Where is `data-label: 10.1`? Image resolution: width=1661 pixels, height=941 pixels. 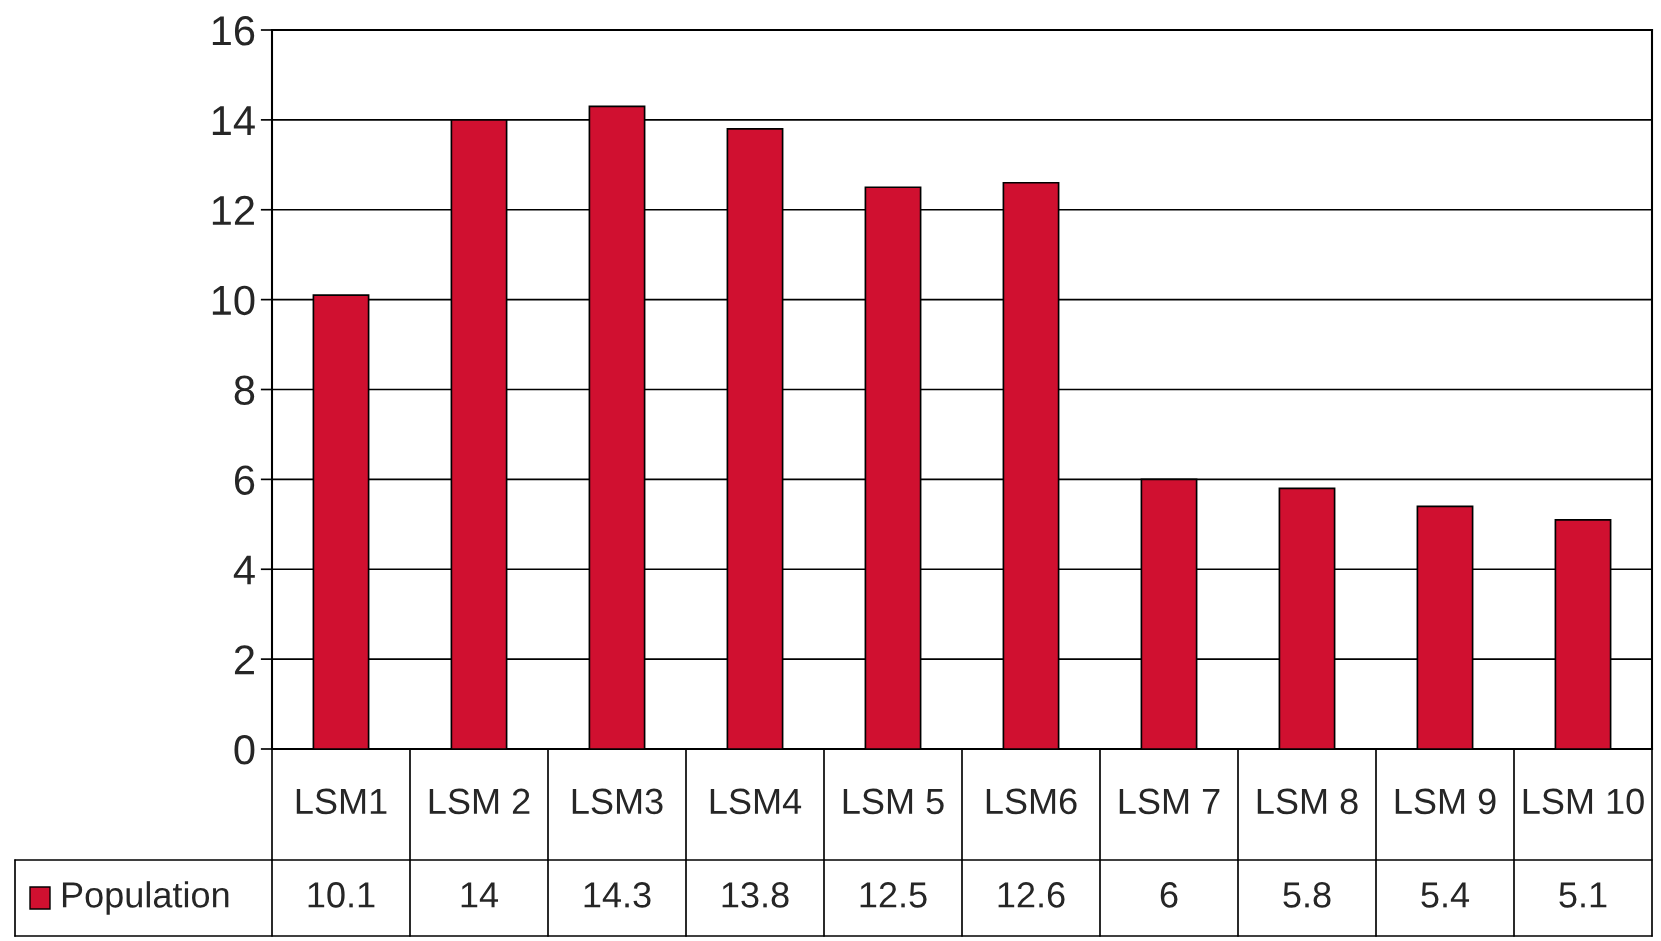 data-label: 10.1 is located at coordinates (341, 895).